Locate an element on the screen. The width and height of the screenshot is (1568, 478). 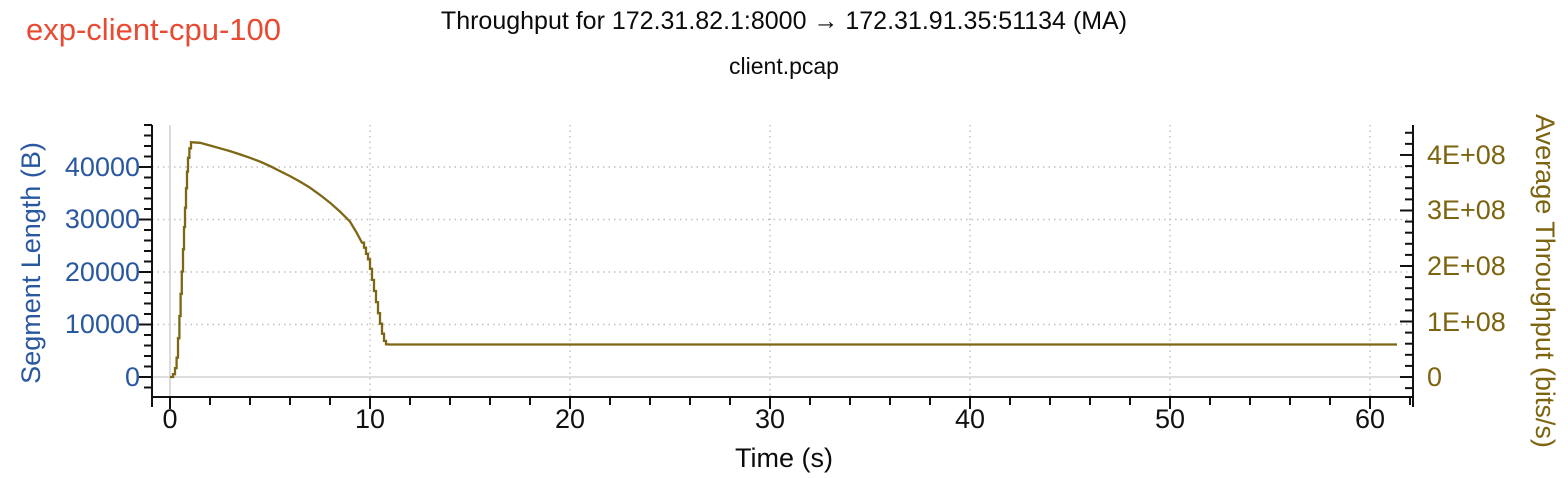
x-tick-label: 30 is located at coordinates (770, 419).